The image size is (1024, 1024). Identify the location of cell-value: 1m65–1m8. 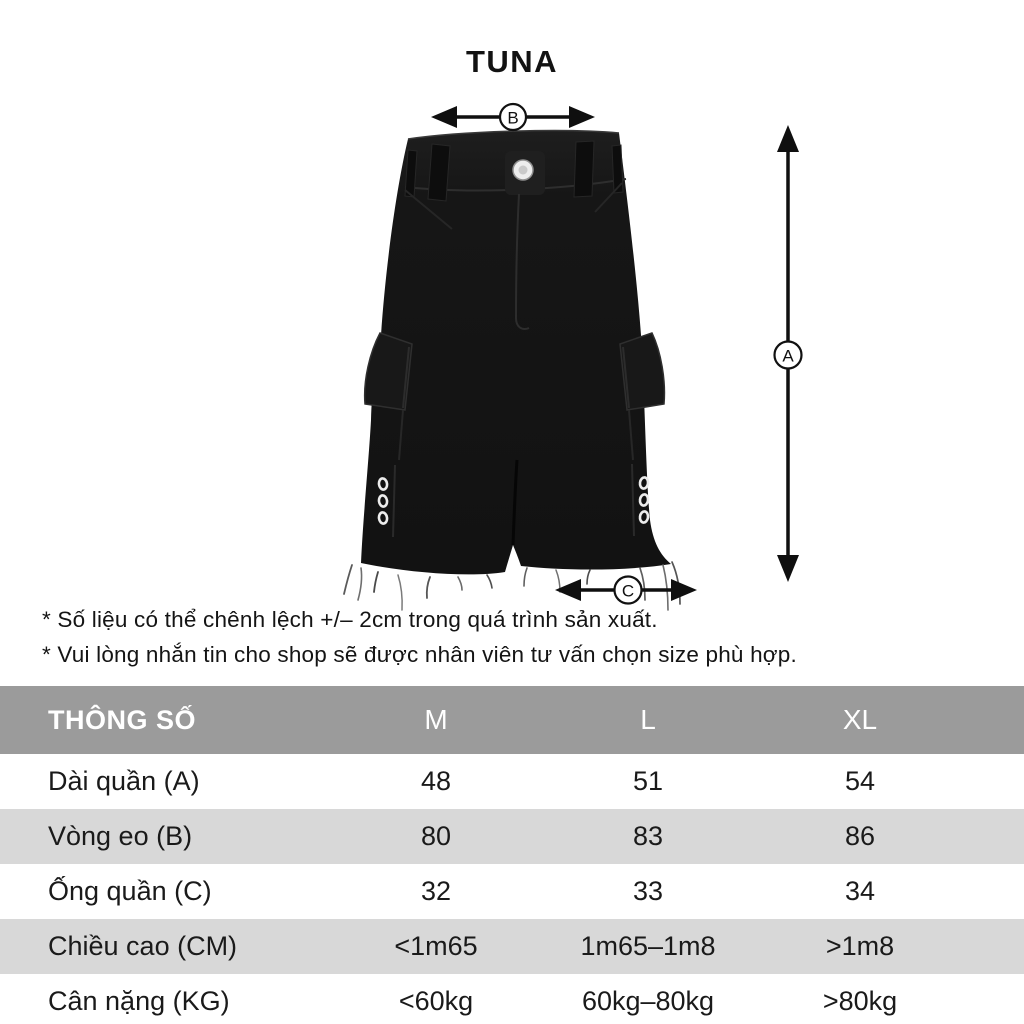
(648, 946).